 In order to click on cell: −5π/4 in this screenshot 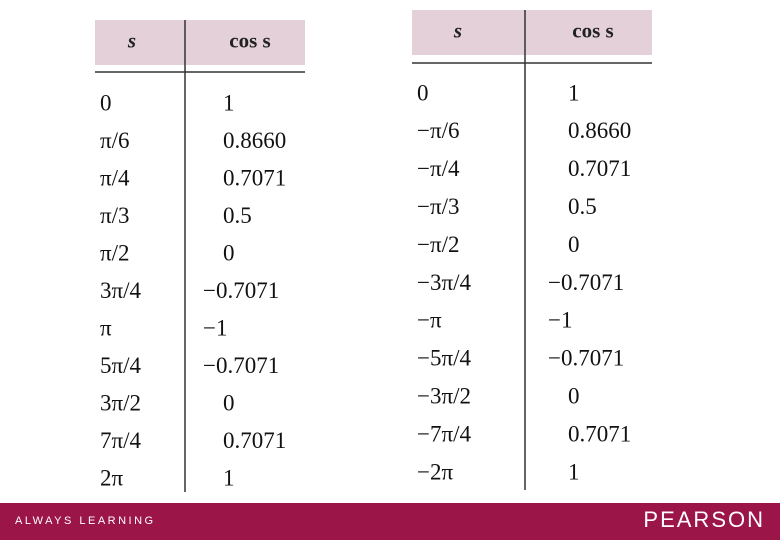, I will do `click(444, 358)`.